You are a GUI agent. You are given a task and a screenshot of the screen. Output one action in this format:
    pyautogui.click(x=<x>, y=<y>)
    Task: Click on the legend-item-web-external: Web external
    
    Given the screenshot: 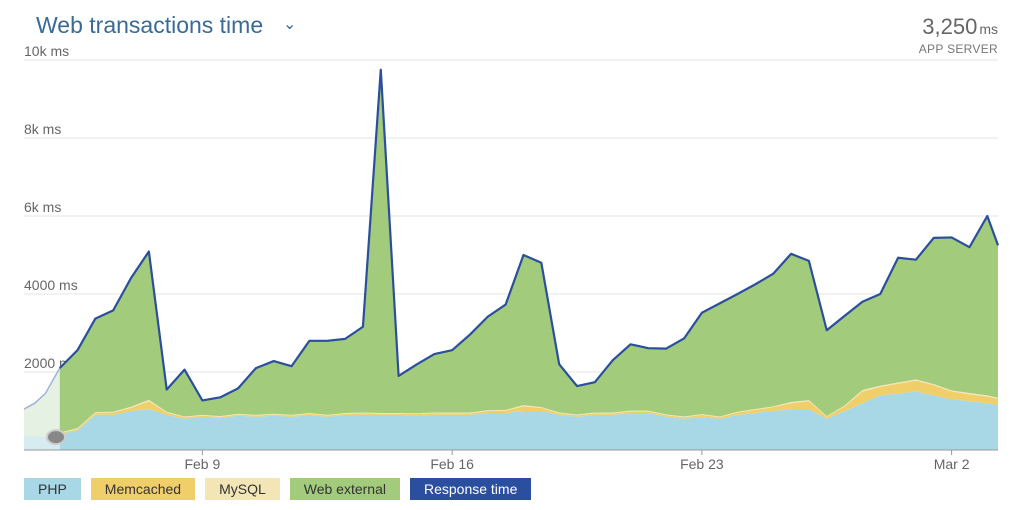 What is the action you would take?
    pyautogui.click(x=344, y=489)
    